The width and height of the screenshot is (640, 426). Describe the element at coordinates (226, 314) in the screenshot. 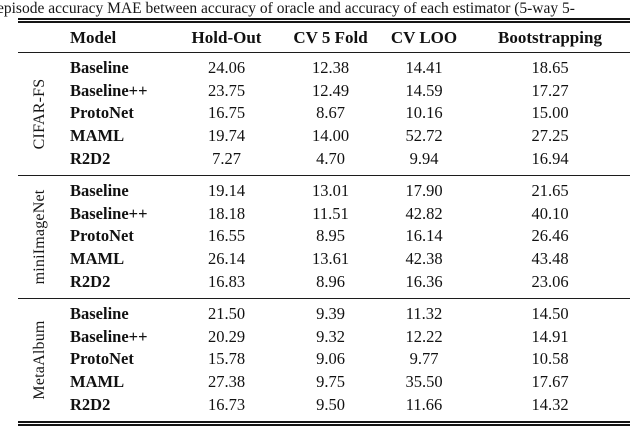

I see `value-cell: 21.50` at that location.